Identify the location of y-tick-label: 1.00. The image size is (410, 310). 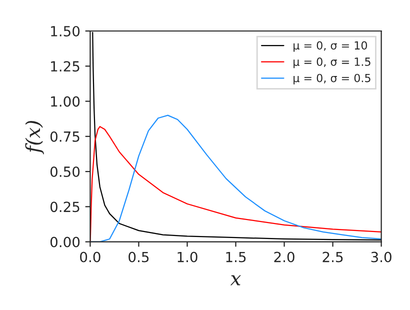
(65, 101).